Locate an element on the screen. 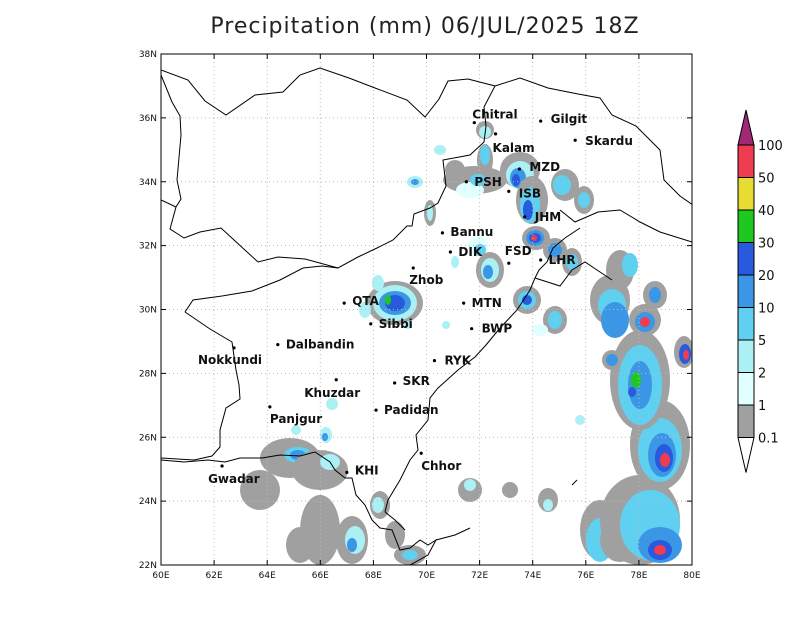 This screenshot has height=618, width=800. city-label: LHR is located at coordinates (562, 260).